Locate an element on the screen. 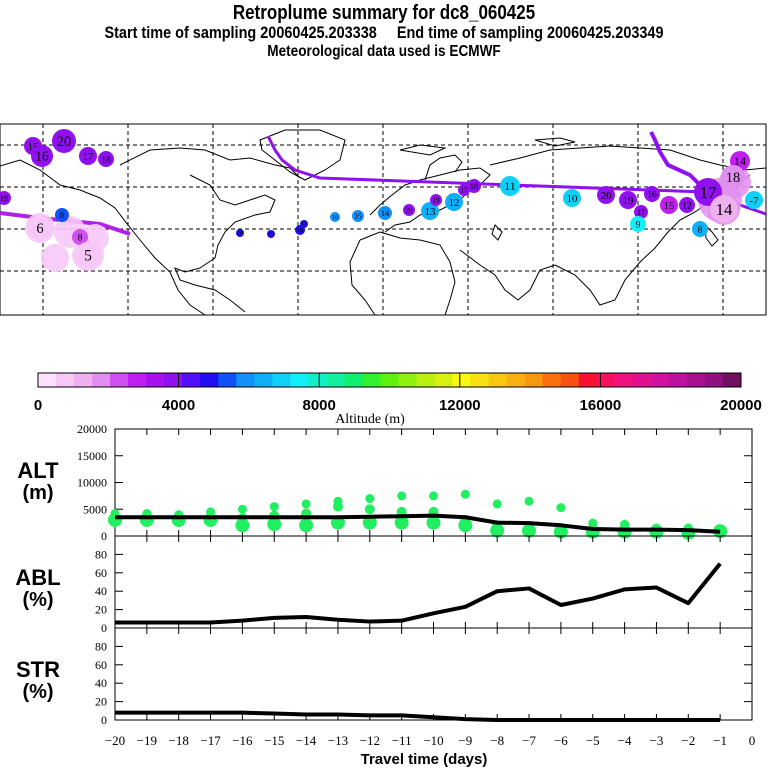 This screenshot has width=768, height=768. x-tick-label: −5 is located at coordinates (593, 740).